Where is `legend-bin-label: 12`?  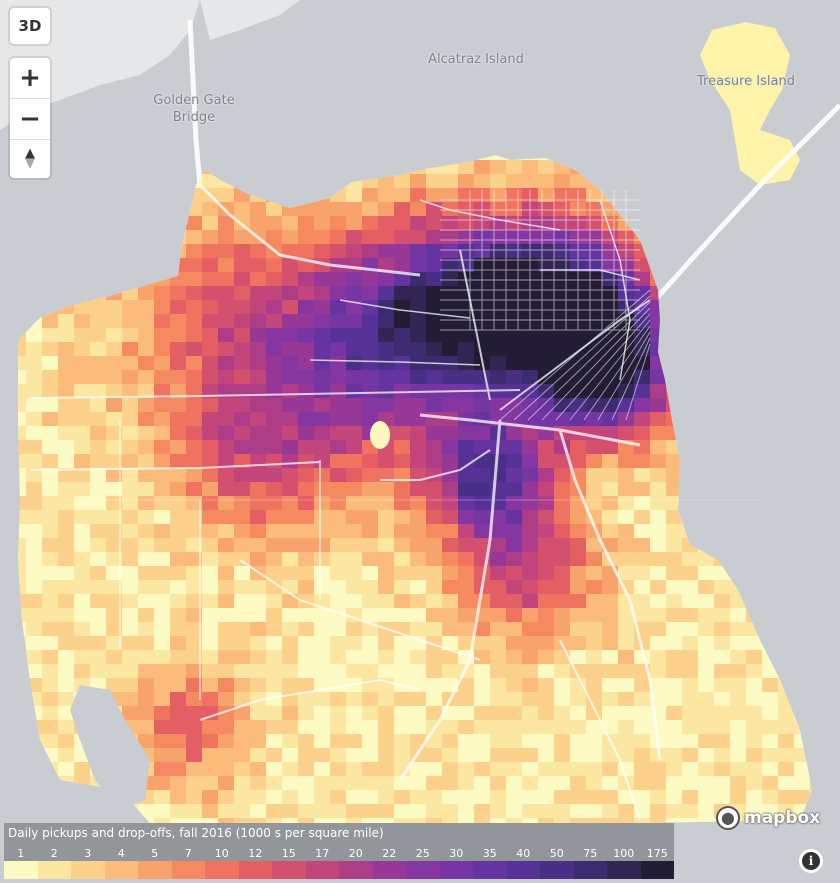 legend-bin-label: 12 is located at coordinates (255, 853).